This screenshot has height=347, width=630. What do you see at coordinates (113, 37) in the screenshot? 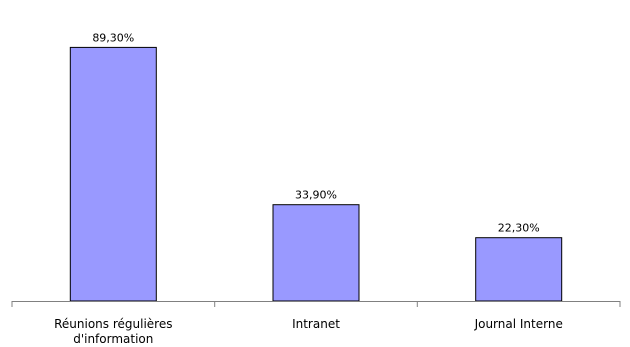
I see `data-label-1: 89,30%` at bounding box center [113, 37].